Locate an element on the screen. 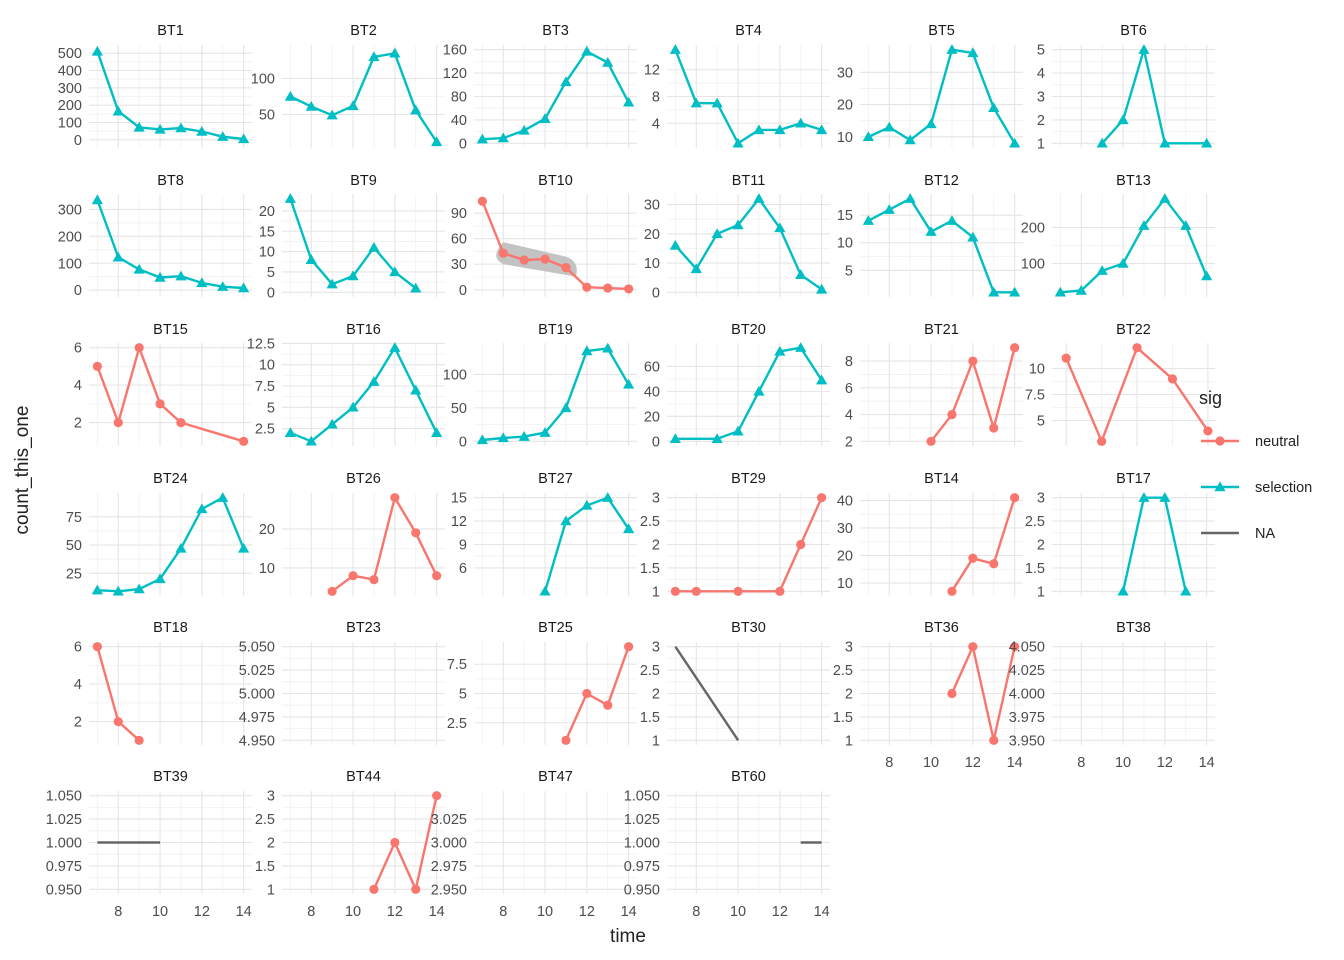 Image resolution: width=1344 pixels, height=960 pixels. y-tick-label: 0 is located at coordinates (78, 291).